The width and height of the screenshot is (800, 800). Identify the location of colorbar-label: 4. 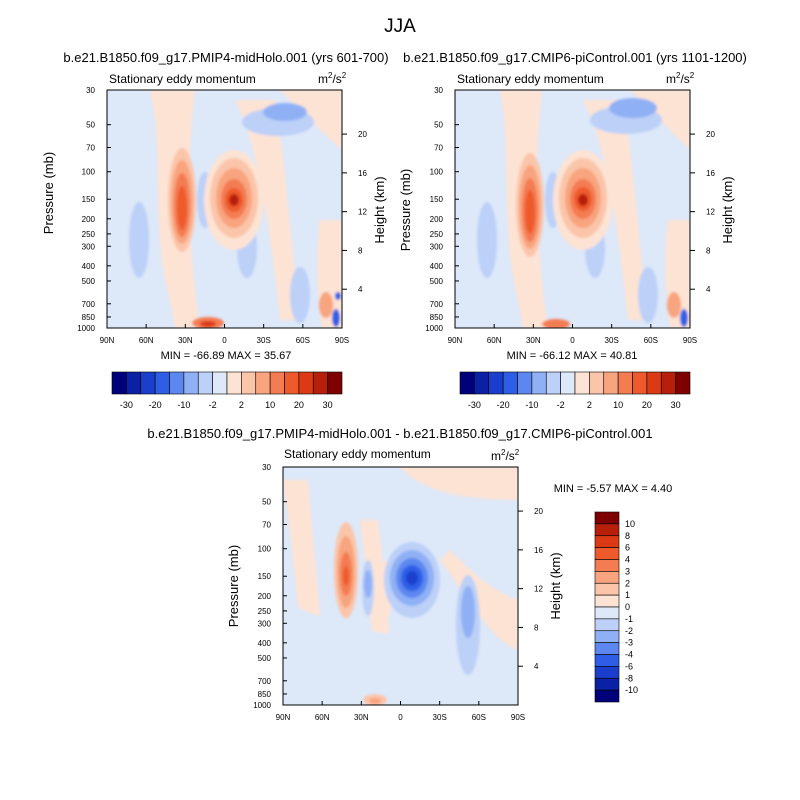
(627, 560).